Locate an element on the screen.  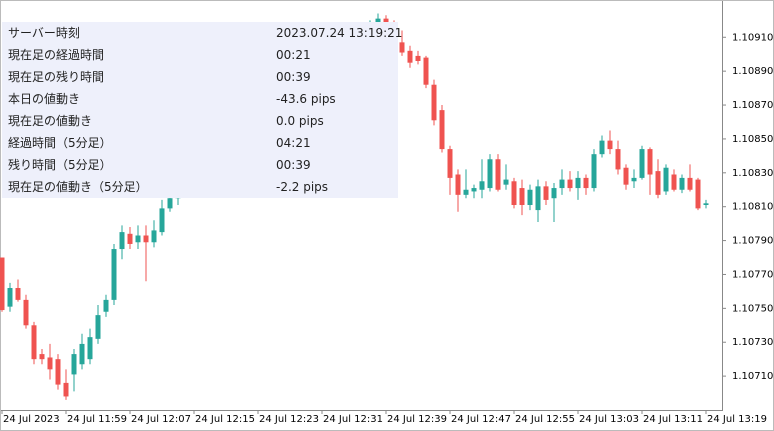
y-tick-label: 1.10890 is located at coordinates (752, 71).